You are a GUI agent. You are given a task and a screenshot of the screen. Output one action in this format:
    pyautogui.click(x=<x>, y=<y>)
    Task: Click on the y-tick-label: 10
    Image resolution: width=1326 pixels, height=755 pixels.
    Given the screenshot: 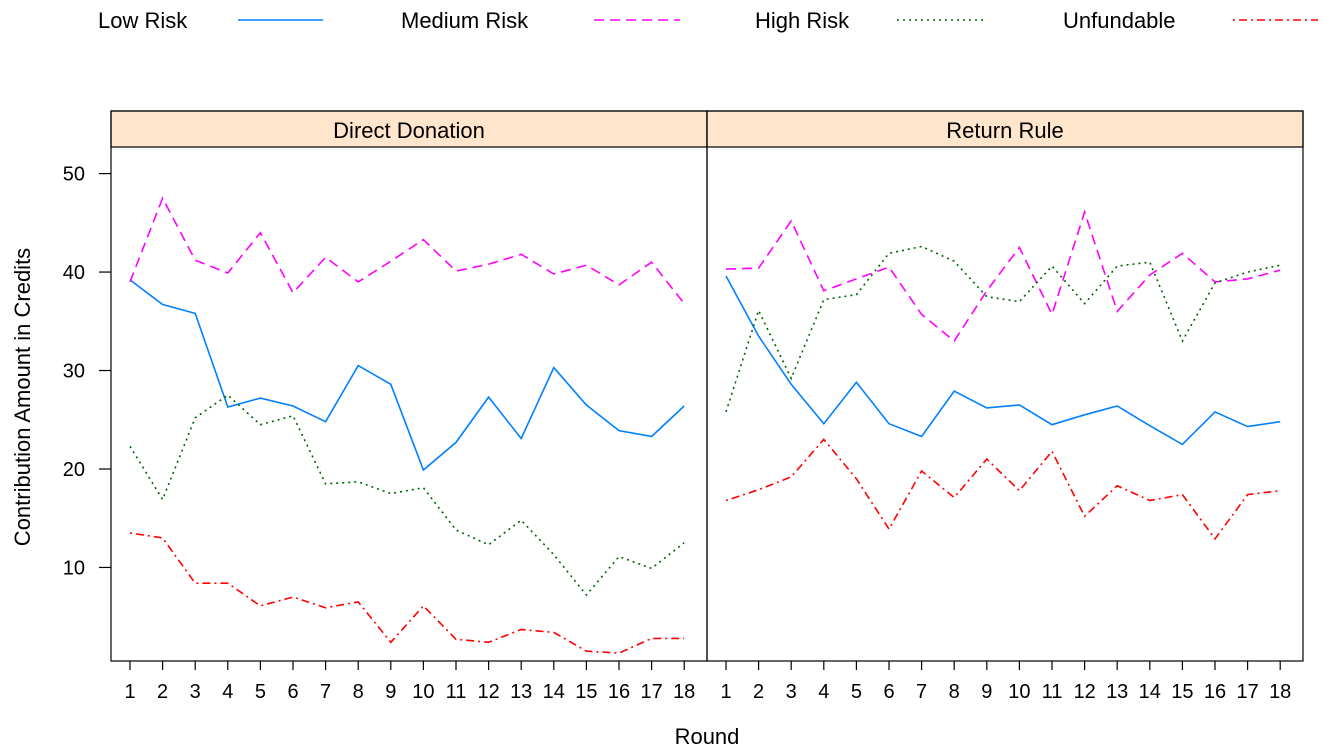 What is the action you would take?
    pyautogui.click(x=74, y=568)
    